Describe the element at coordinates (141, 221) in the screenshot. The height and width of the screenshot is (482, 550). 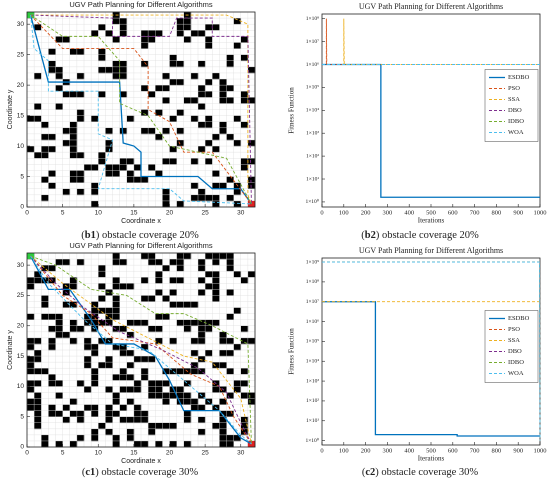
I see `x-axis-label: Coordinate x` at that location.